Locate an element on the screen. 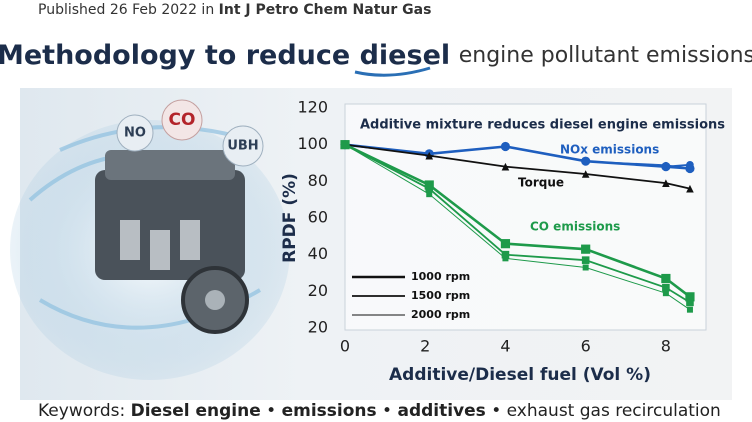 This screenshot has width=752, height=422. published: Published 26 Feb 2022 in is located at coordinates (126, 10).